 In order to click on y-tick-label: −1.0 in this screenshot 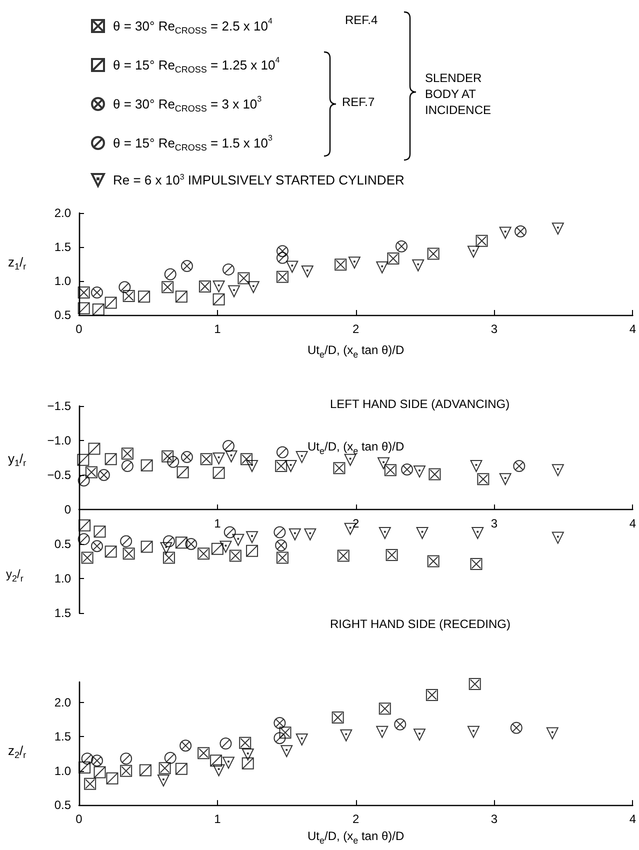, I will do `click(59, 441)`.